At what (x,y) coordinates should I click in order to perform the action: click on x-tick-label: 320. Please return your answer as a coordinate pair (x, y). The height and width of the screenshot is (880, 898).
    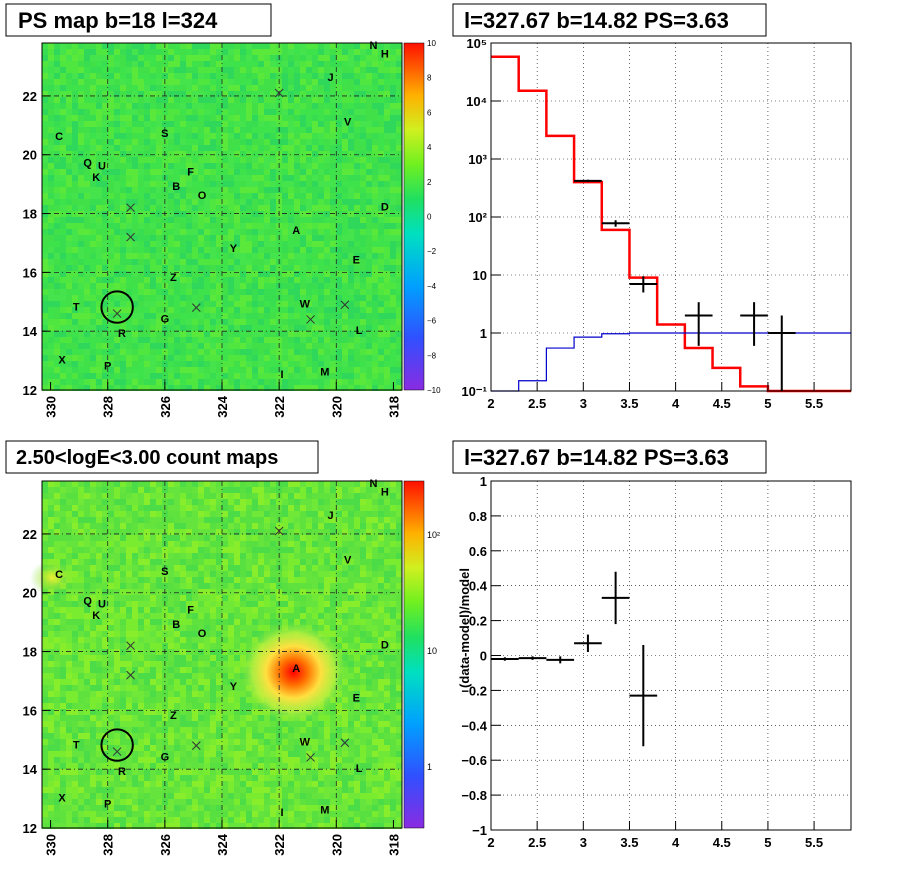
    Looking at the image, I should click on (336, 407).